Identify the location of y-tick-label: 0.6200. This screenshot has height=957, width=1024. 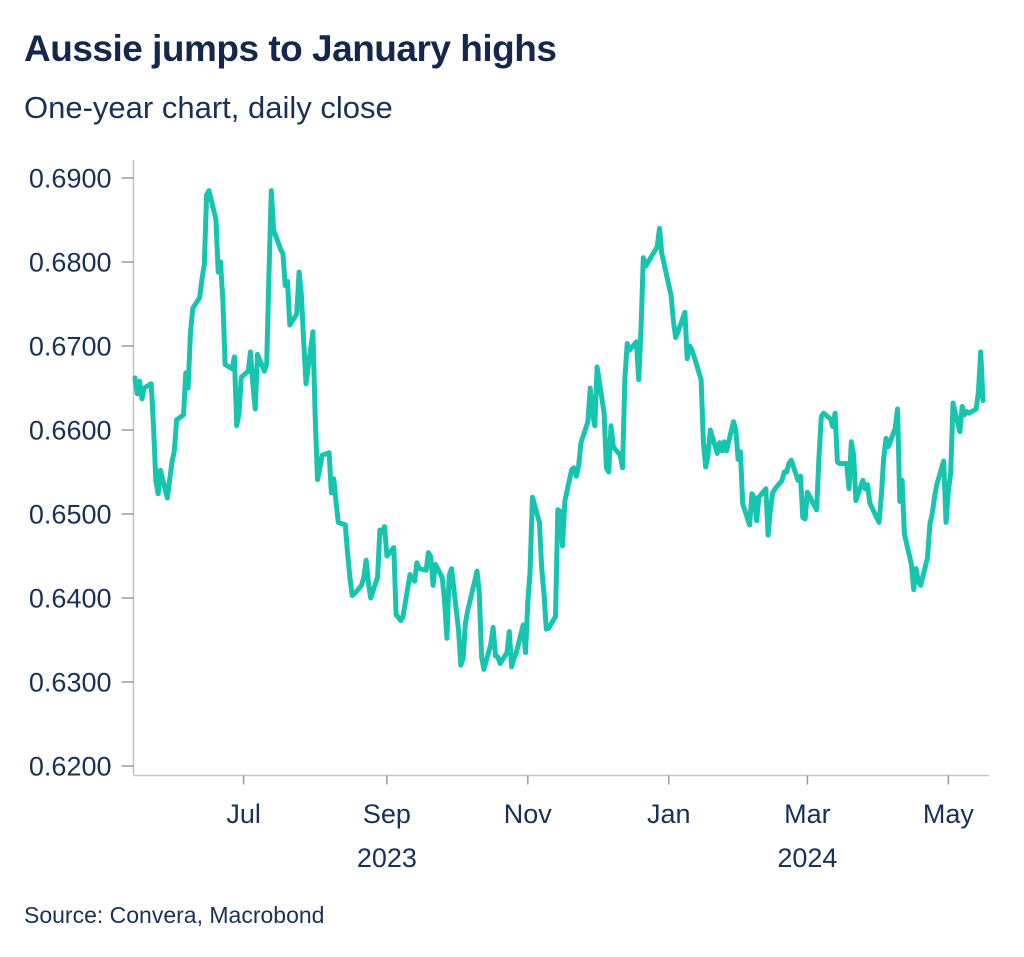
(70, 767).